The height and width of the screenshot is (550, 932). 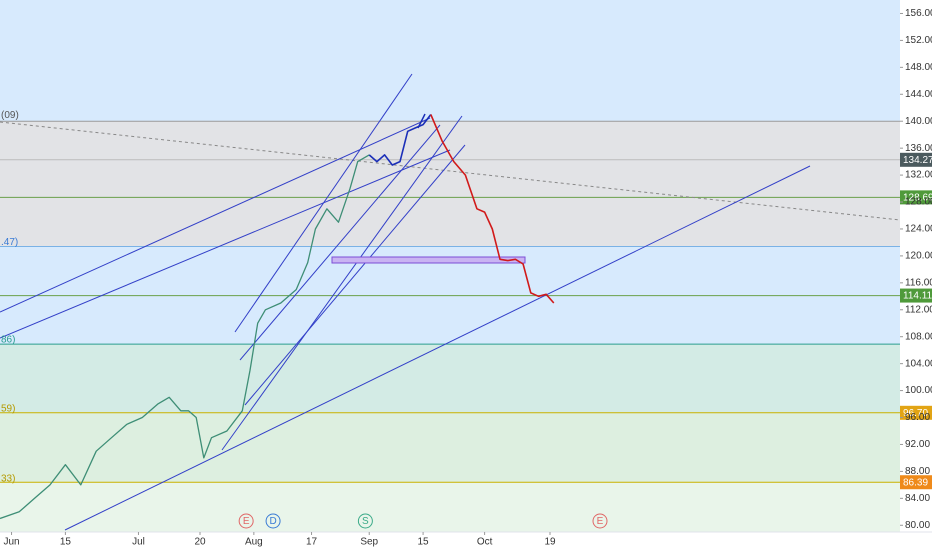 What do you see at coordinates (918, 390) in the screenshot?
I see `y-tick-label: 100.00` at bounding box center [918, 390].